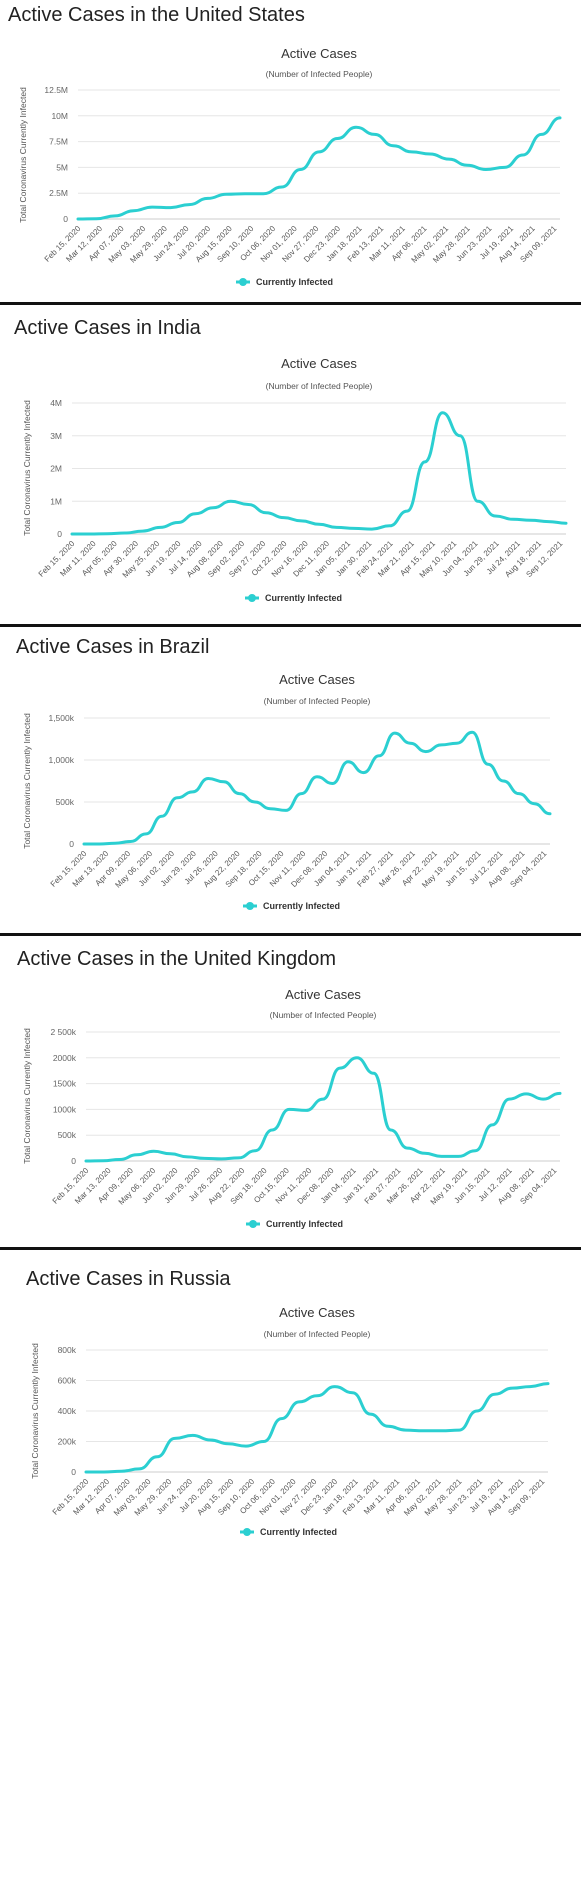 This screenshot has width=581, height=1896. What do you see at coordinates (58, 193) in the screenshot?
I see `y-tick-label: 2.5M` at bounding box center [58, 193].